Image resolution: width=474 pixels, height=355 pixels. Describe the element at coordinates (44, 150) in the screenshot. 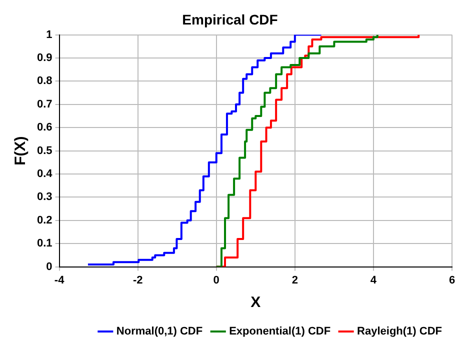

I see `y-tick-label: 0.5` at that location.